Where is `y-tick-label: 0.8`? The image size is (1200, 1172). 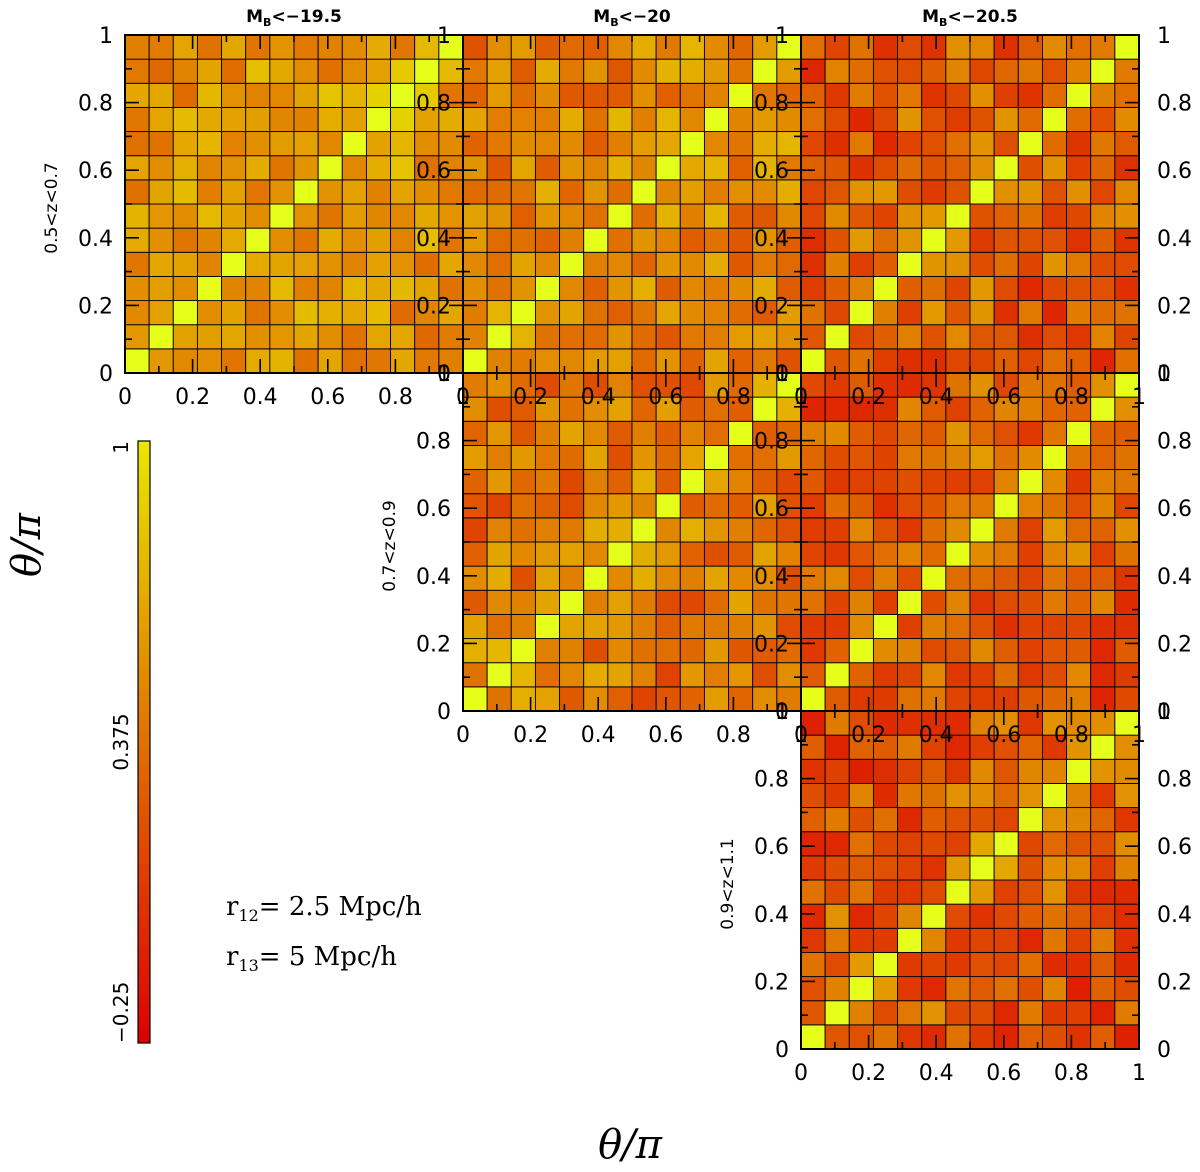
y-tick-label: 0.8 is located at coordinates (95, 104).